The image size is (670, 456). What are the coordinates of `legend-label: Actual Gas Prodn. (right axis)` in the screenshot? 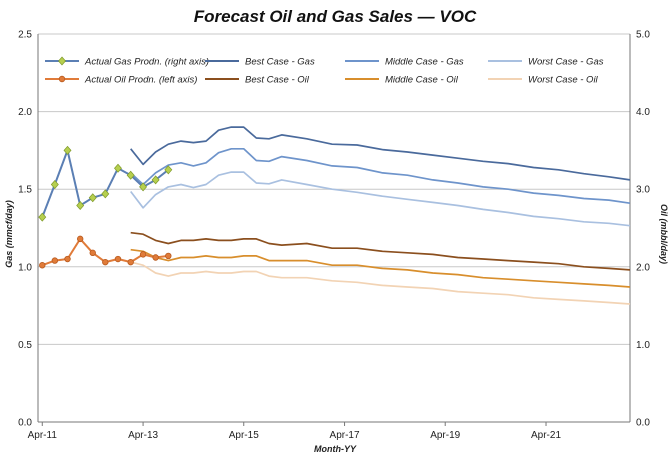 It's located at (146, 62).